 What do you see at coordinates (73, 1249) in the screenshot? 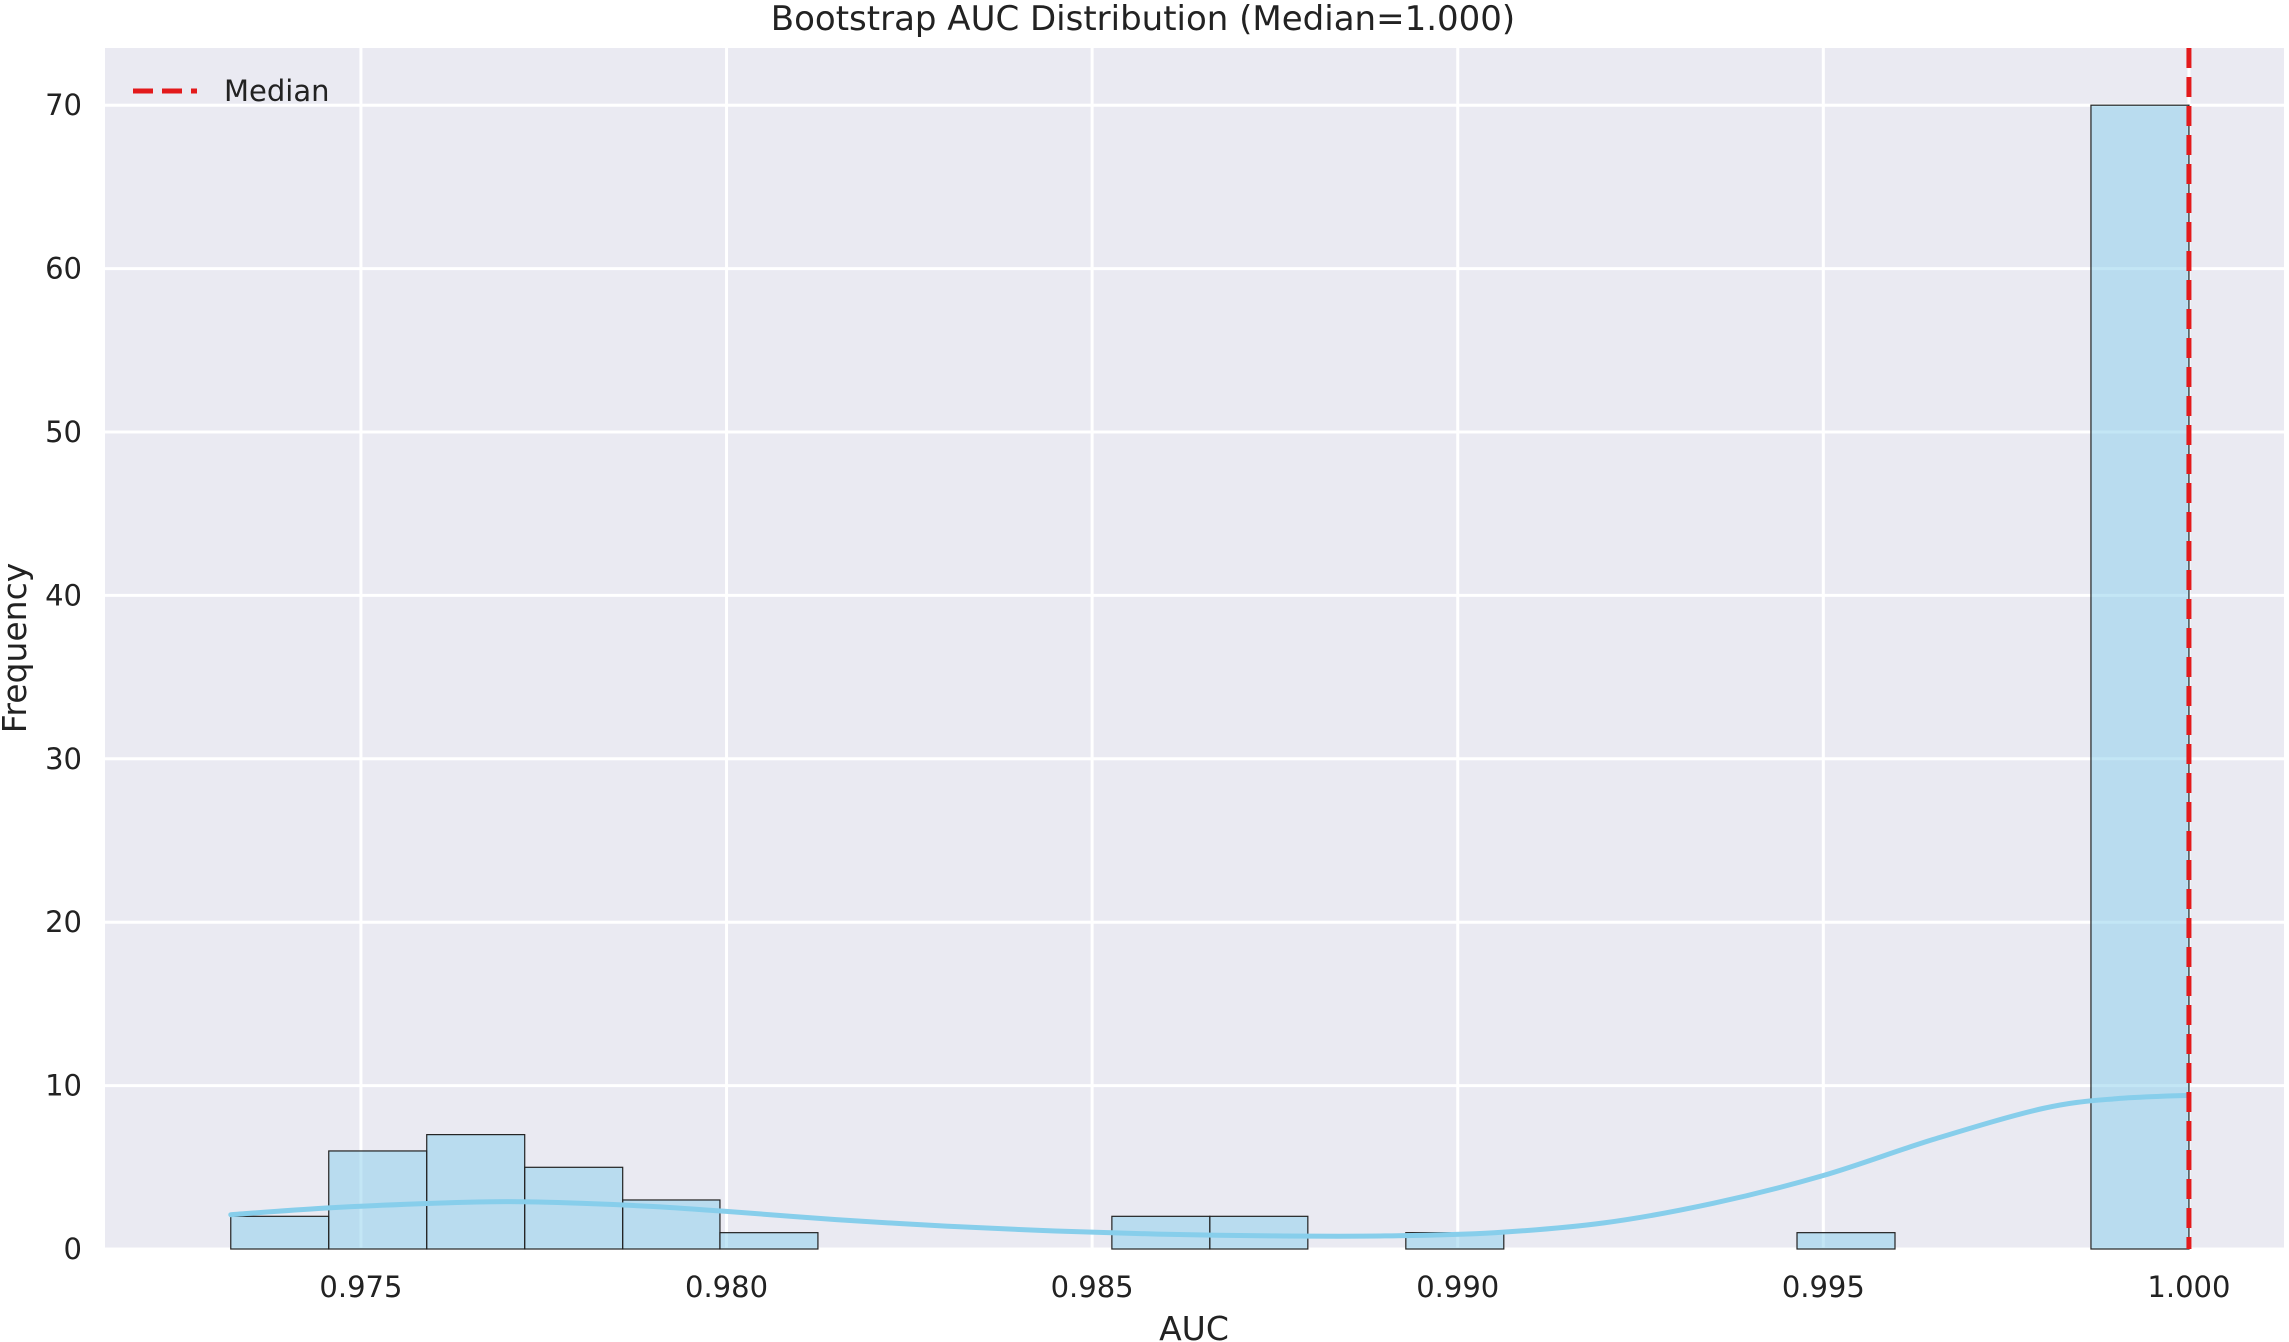
I see `y-tick-label: 0` at bounding box center [73, 1249].